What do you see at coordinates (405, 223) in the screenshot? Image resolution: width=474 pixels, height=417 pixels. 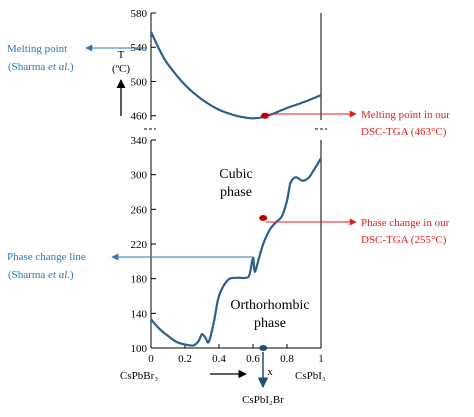 I see `phase-change-ours-line1: Phase change in our` at bounding box center [405, 223].